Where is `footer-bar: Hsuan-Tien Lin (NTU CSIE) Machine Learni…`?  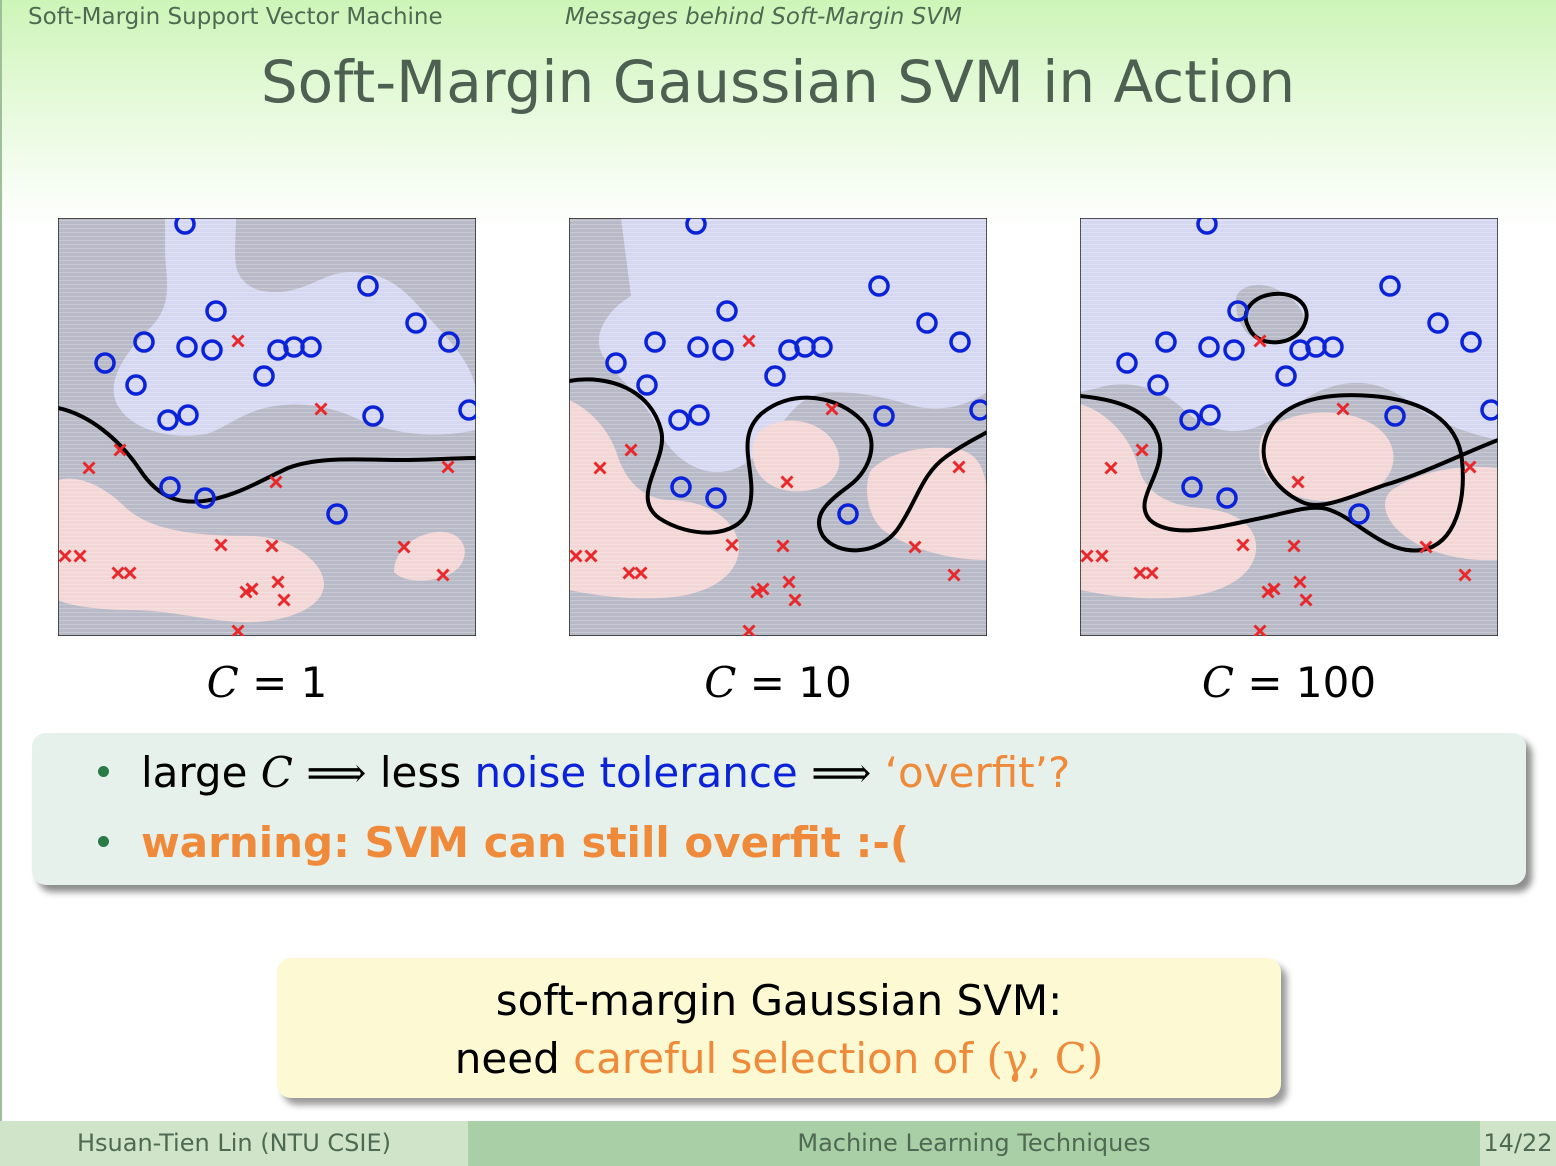
footer-bar: Hsuan-Tien Lin (NTU CSIE) Machine Learni… is located at coordinates (778, 1143).